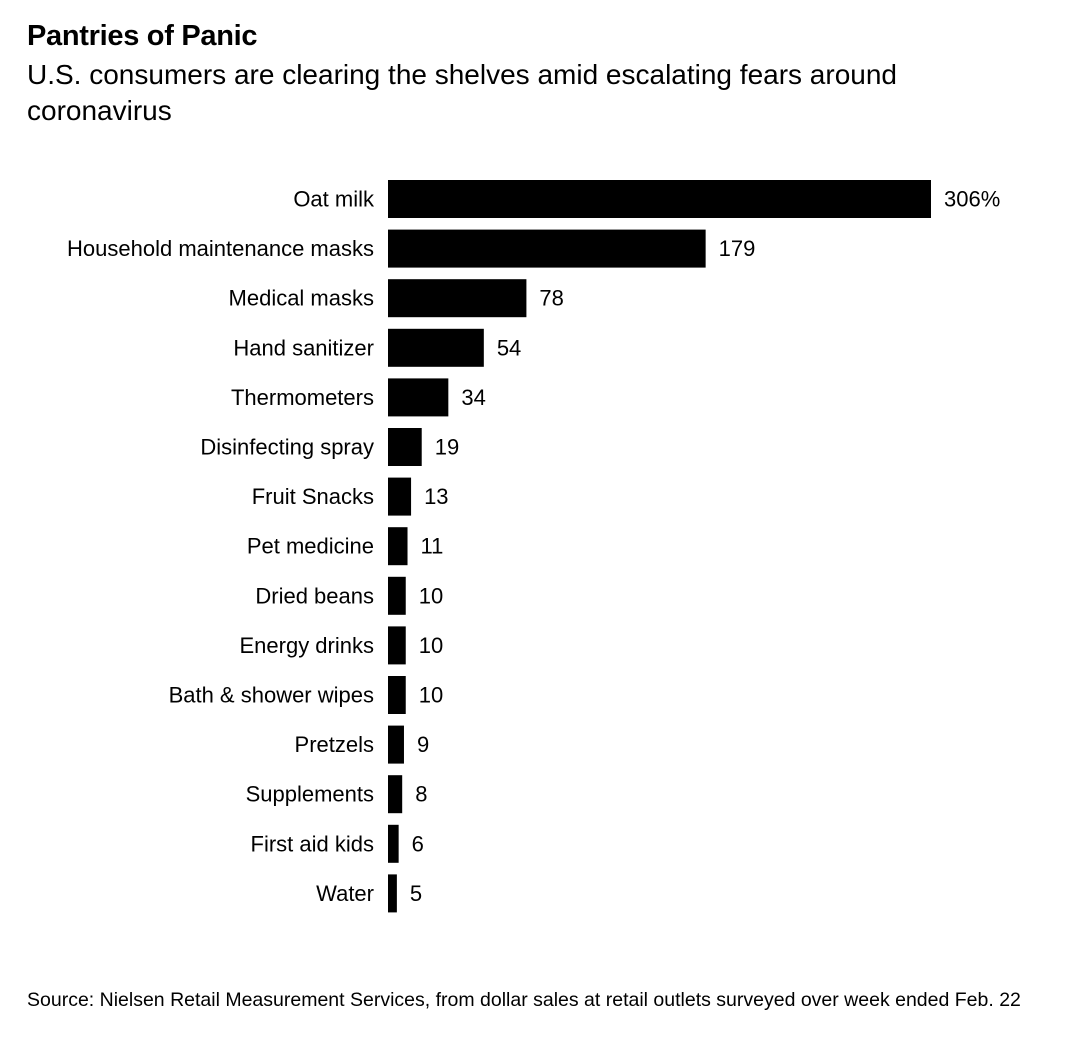 This screenshot has height=1059, width=1080. What do you see at coordinates (302, 397) in the screenshot?
I see `category-label: Thermometers` at bounding box center [302, 397].